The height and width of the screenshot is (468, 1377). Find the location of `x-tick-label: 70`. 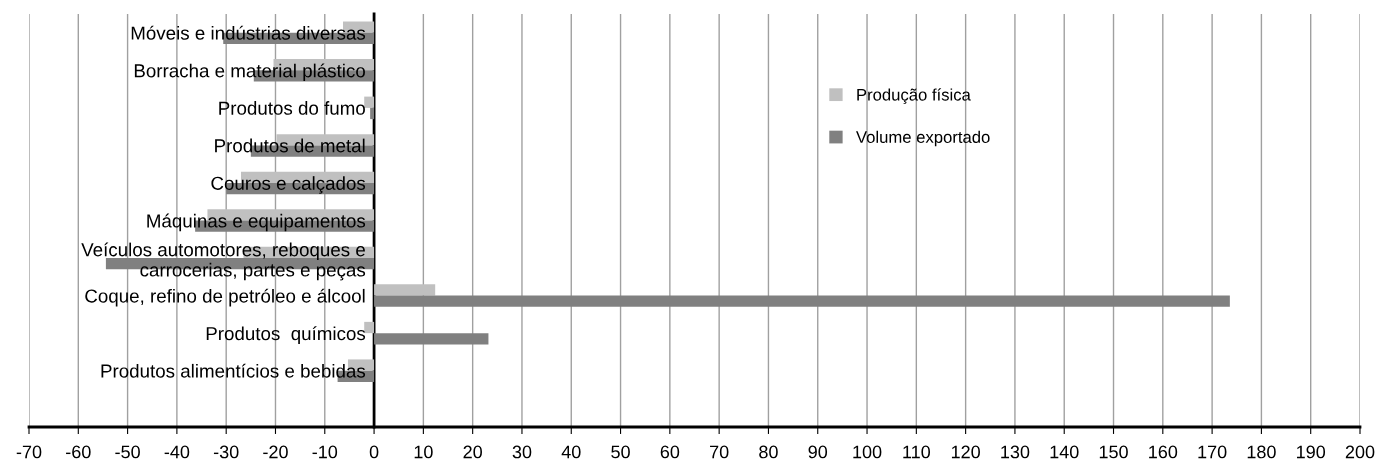

x-tick-label: 70 is located at coordinates (719, 452).